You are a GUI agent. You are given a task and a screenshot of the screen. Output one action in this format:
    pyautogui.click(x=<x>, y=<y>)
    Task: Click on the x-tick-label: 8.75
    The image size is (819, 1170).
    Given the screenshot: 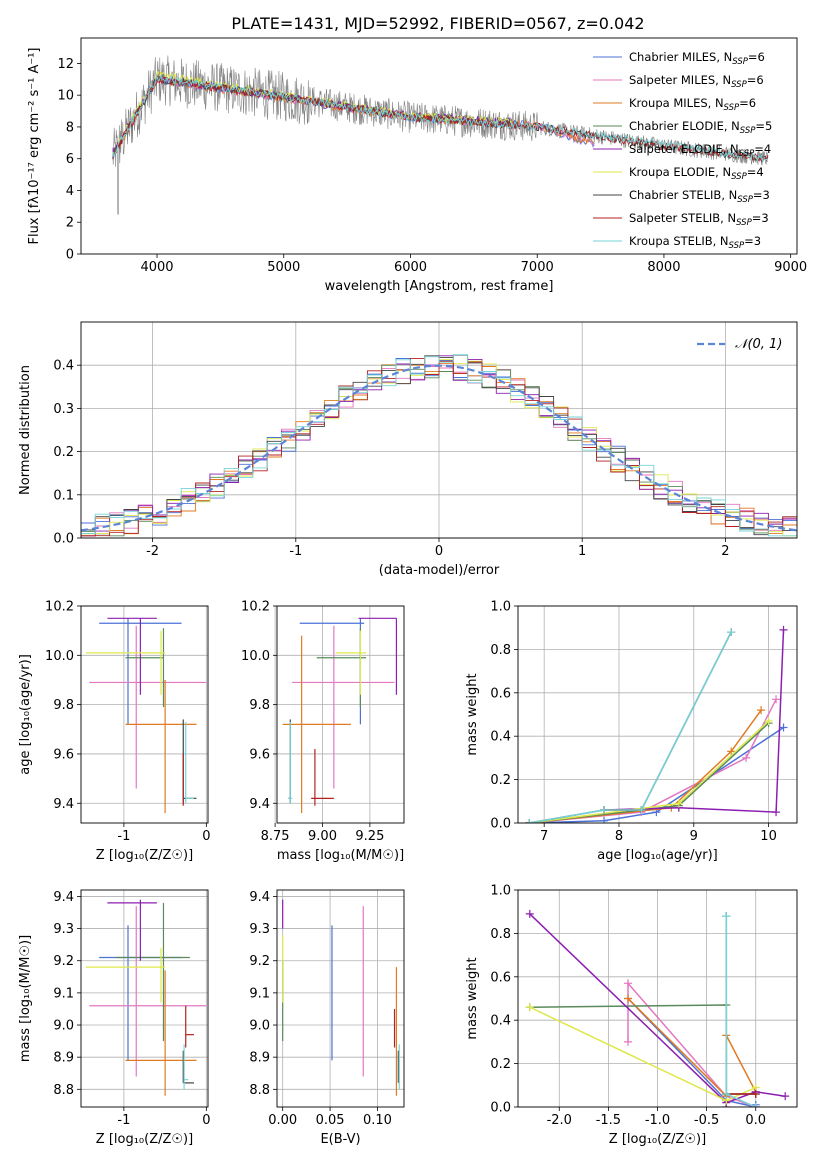 What is the action you would take?
    pyautogui.click(x=275, y=836)
    